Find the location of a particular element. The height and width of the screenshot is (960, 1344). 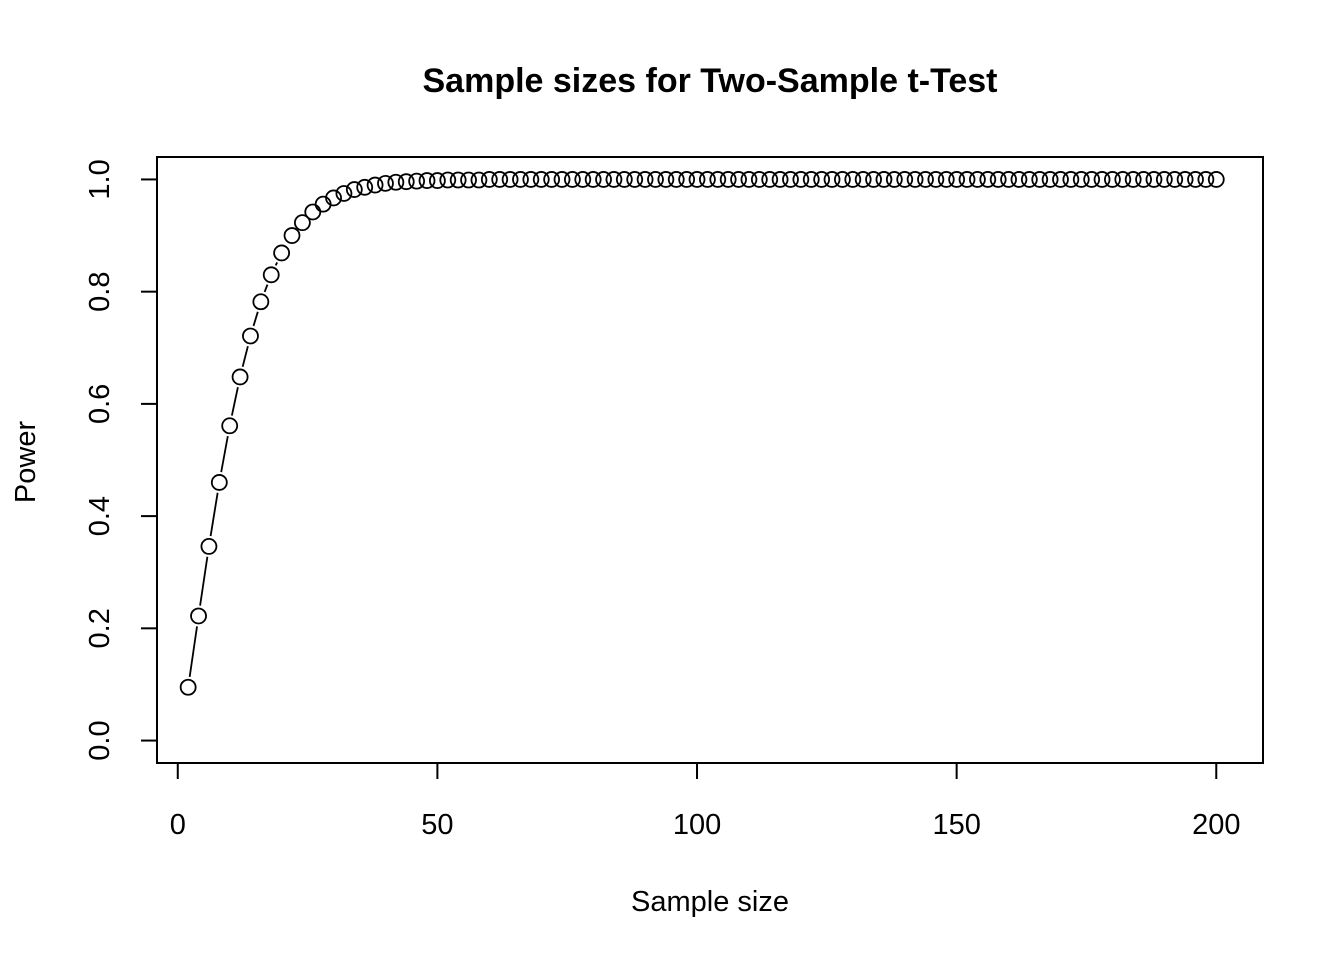

y-axis: 0.0 0.2 0.4 0.6 0.8 1.0 is located at coordinates (121, 460).